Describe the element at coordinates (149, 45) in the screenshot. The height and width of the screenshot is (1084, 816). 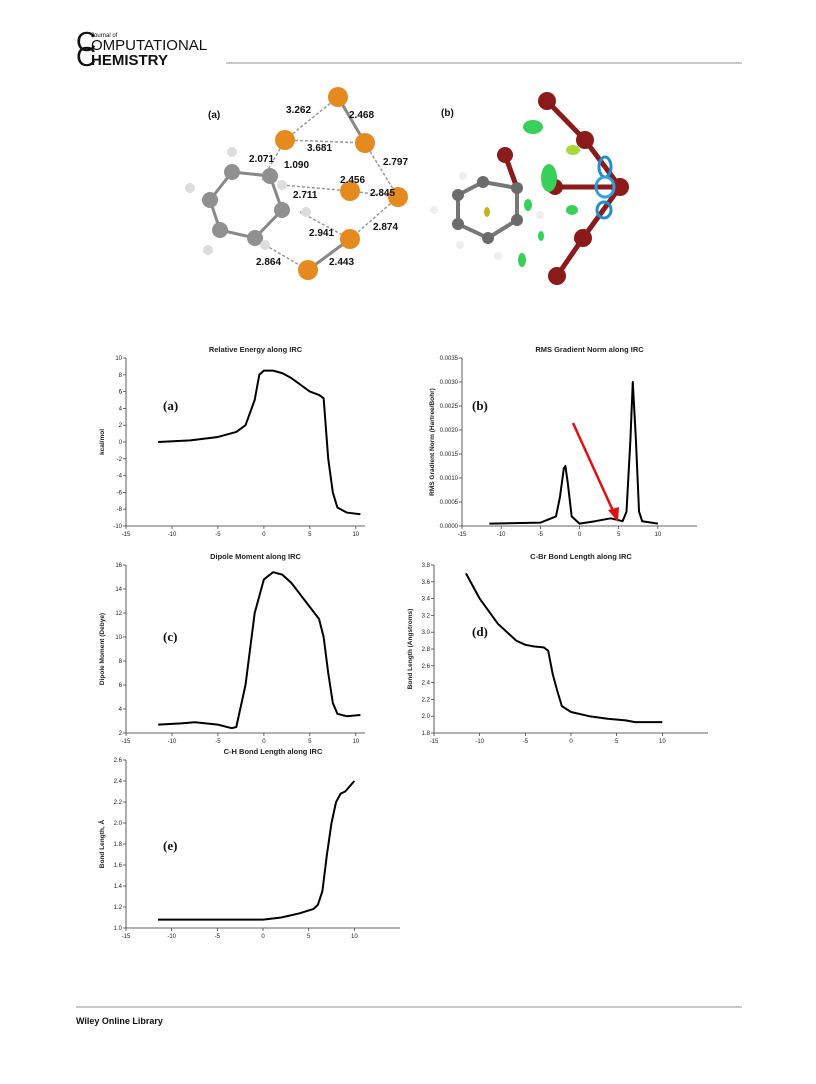
I see `logo-line1: OMPUTATIONAL` at that location.